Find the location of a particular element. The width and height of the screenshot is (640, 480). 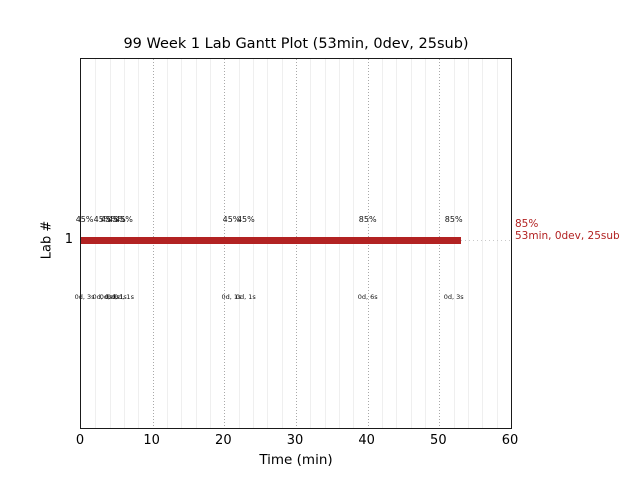

x-tick-label: 60 is located at coordinates (510, 440).